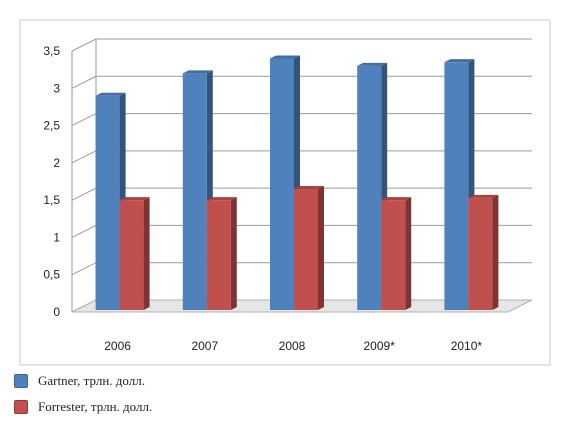 Image resolution: width=583 pixels, height=437 pixels. Describe the element at coordinates (21, 407) in the screenshot. I see `legend-swatch-forrester` at that location.